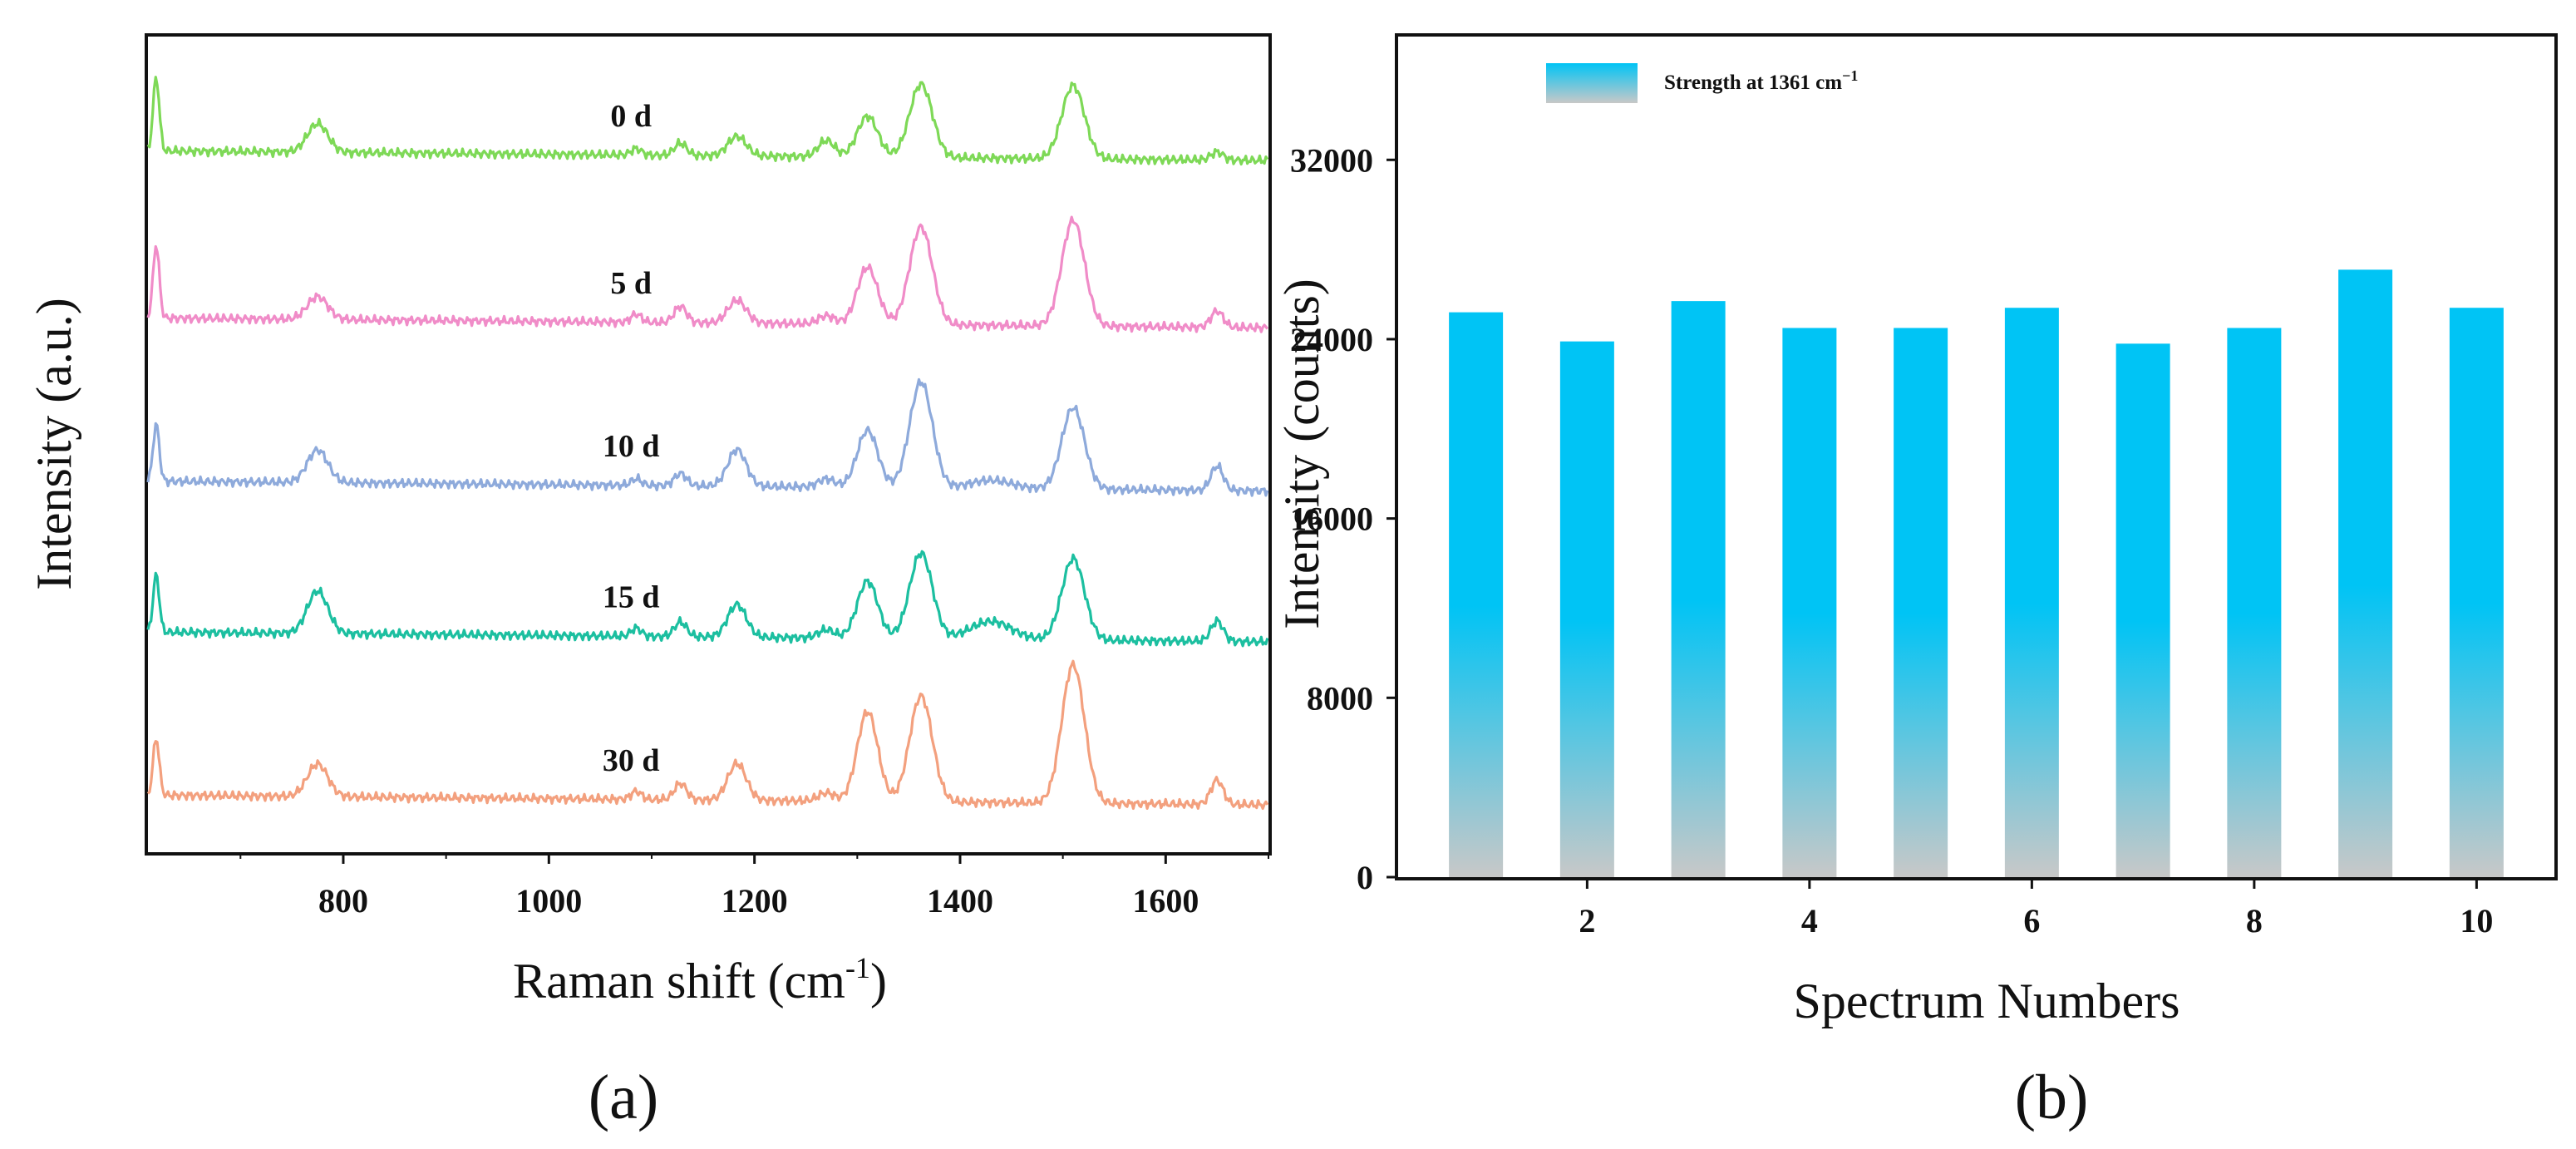  I want to click on x-tick-label-b: 10, so click(2476, 920).